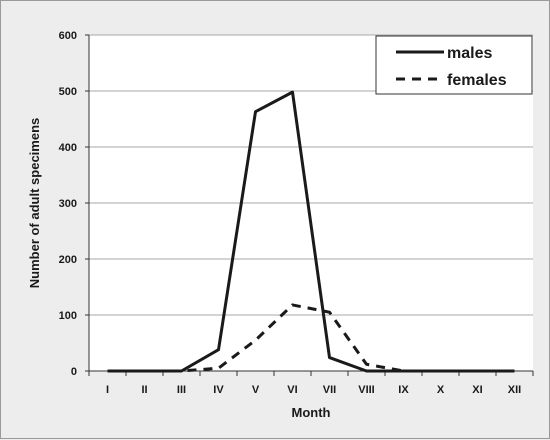 The image size is (550, 440). I want to click on series-line-females, so click(311, 338).